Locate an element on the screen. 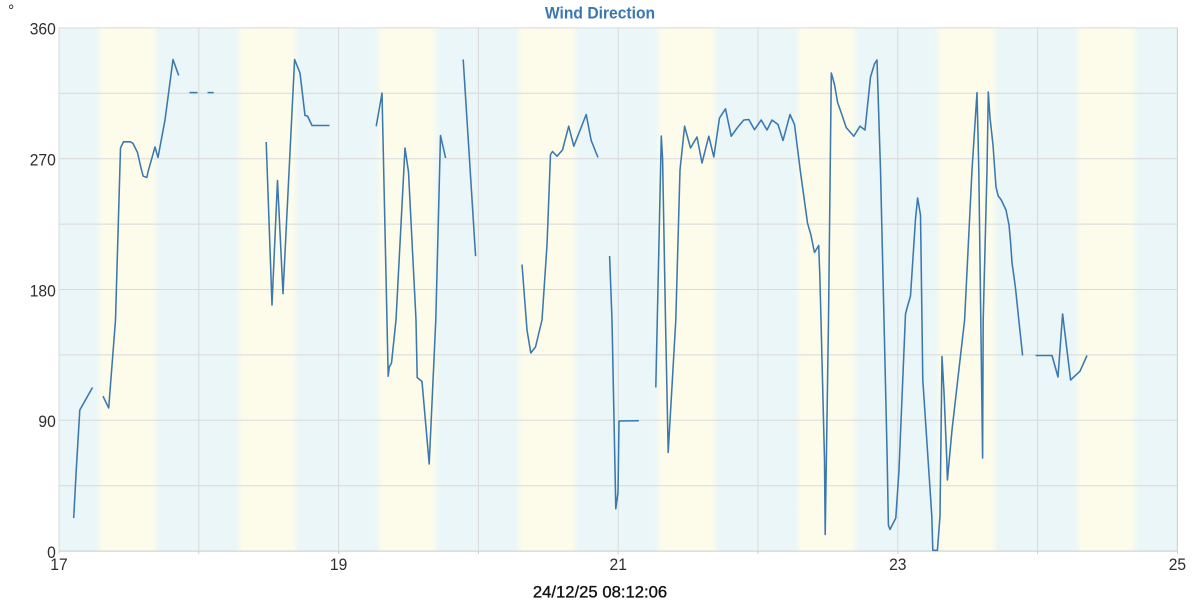 The width and height of the screenshot is (1200, 600). svg-text: 360 is located at coordinates (43, 29).